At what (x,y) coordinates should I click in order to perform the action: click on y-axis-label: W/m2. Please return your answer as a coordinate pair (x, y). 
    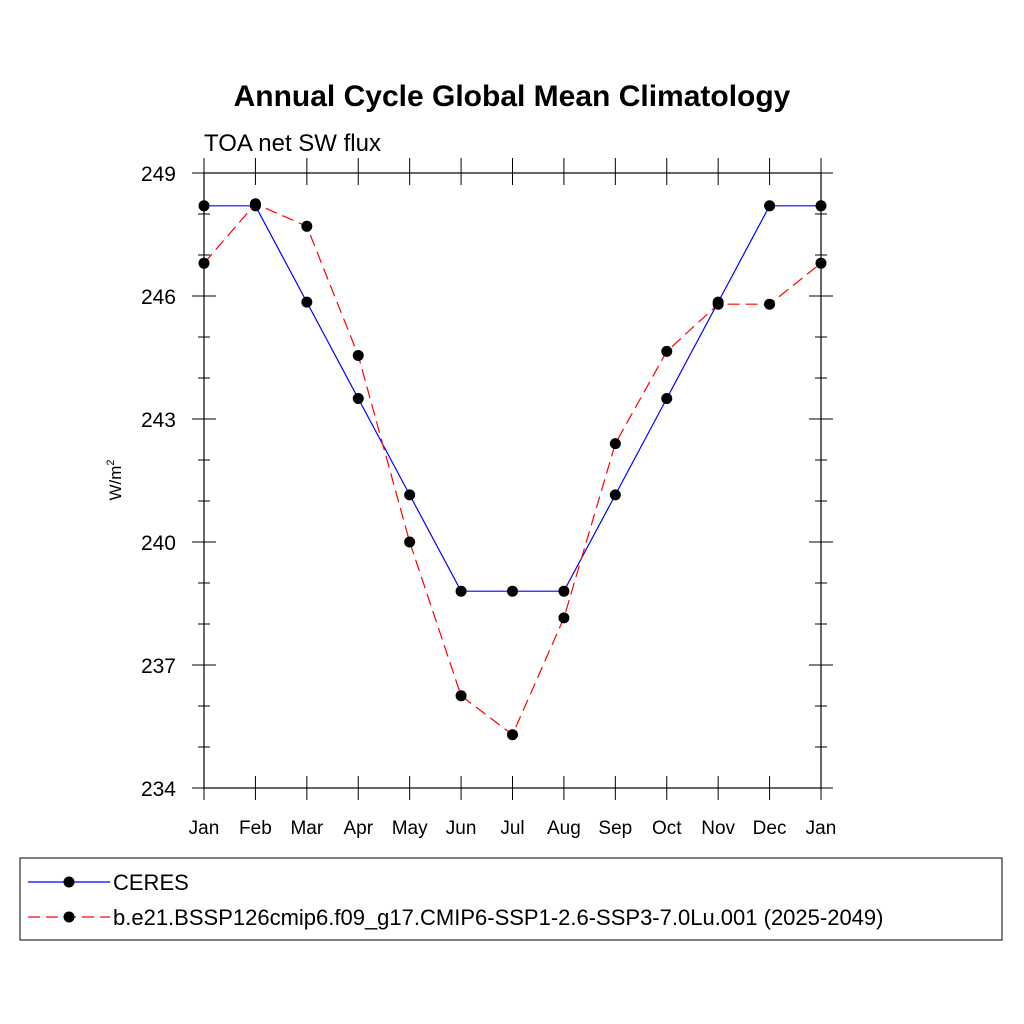
    Looking at the image, I should click on (115, 479).